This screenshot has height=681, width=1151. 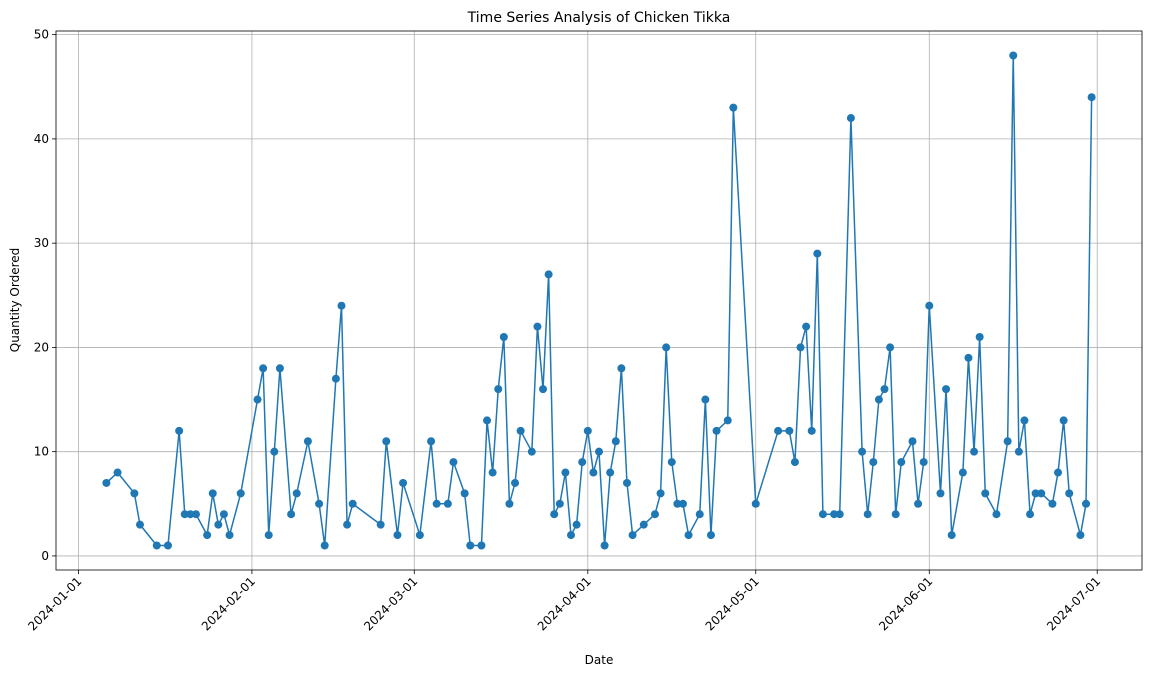 I want to click on x-tick-label: 2024-04-01, so click(x=564, y=603).